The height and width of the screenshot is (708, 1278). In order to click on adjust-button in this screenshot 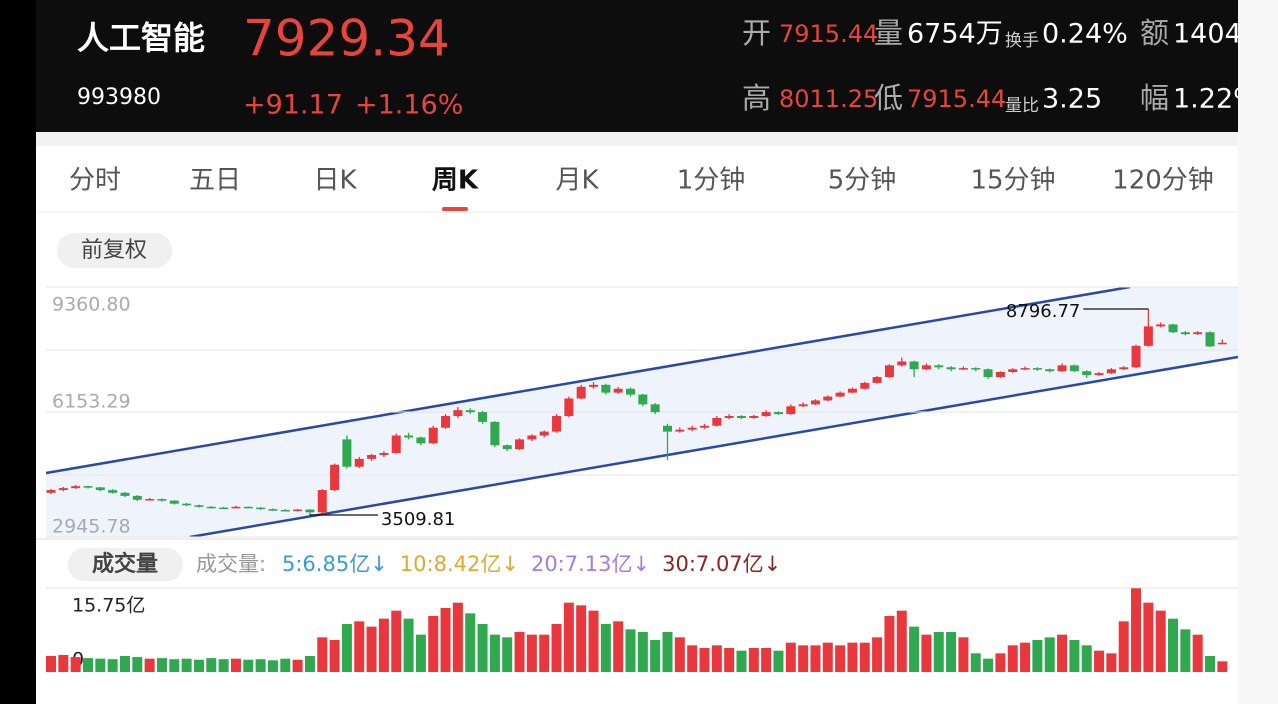, I will do `click(114, 250)`.